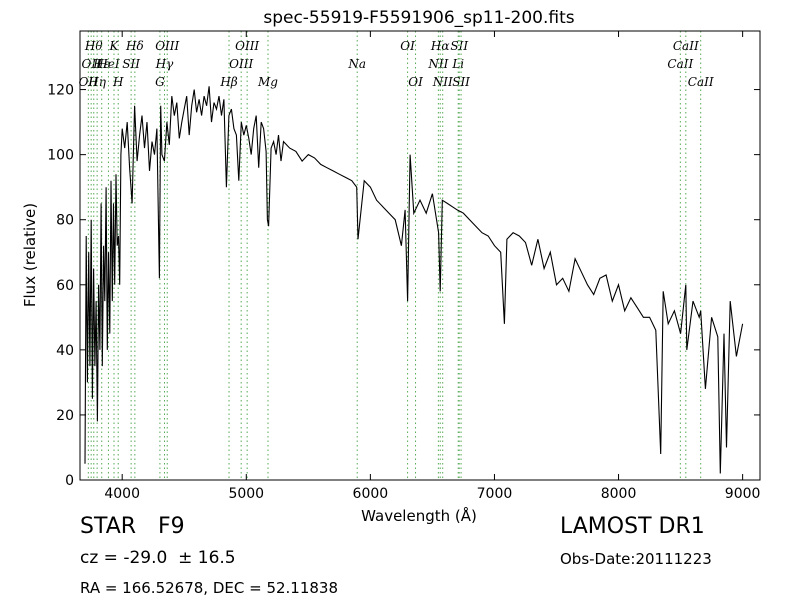 This screenshot has height=600, width=800. What do you see at coordinates (632, 526) in the screenshot?
I see `survey-name: LAMOST DR1` at bounding box center [632, 526].